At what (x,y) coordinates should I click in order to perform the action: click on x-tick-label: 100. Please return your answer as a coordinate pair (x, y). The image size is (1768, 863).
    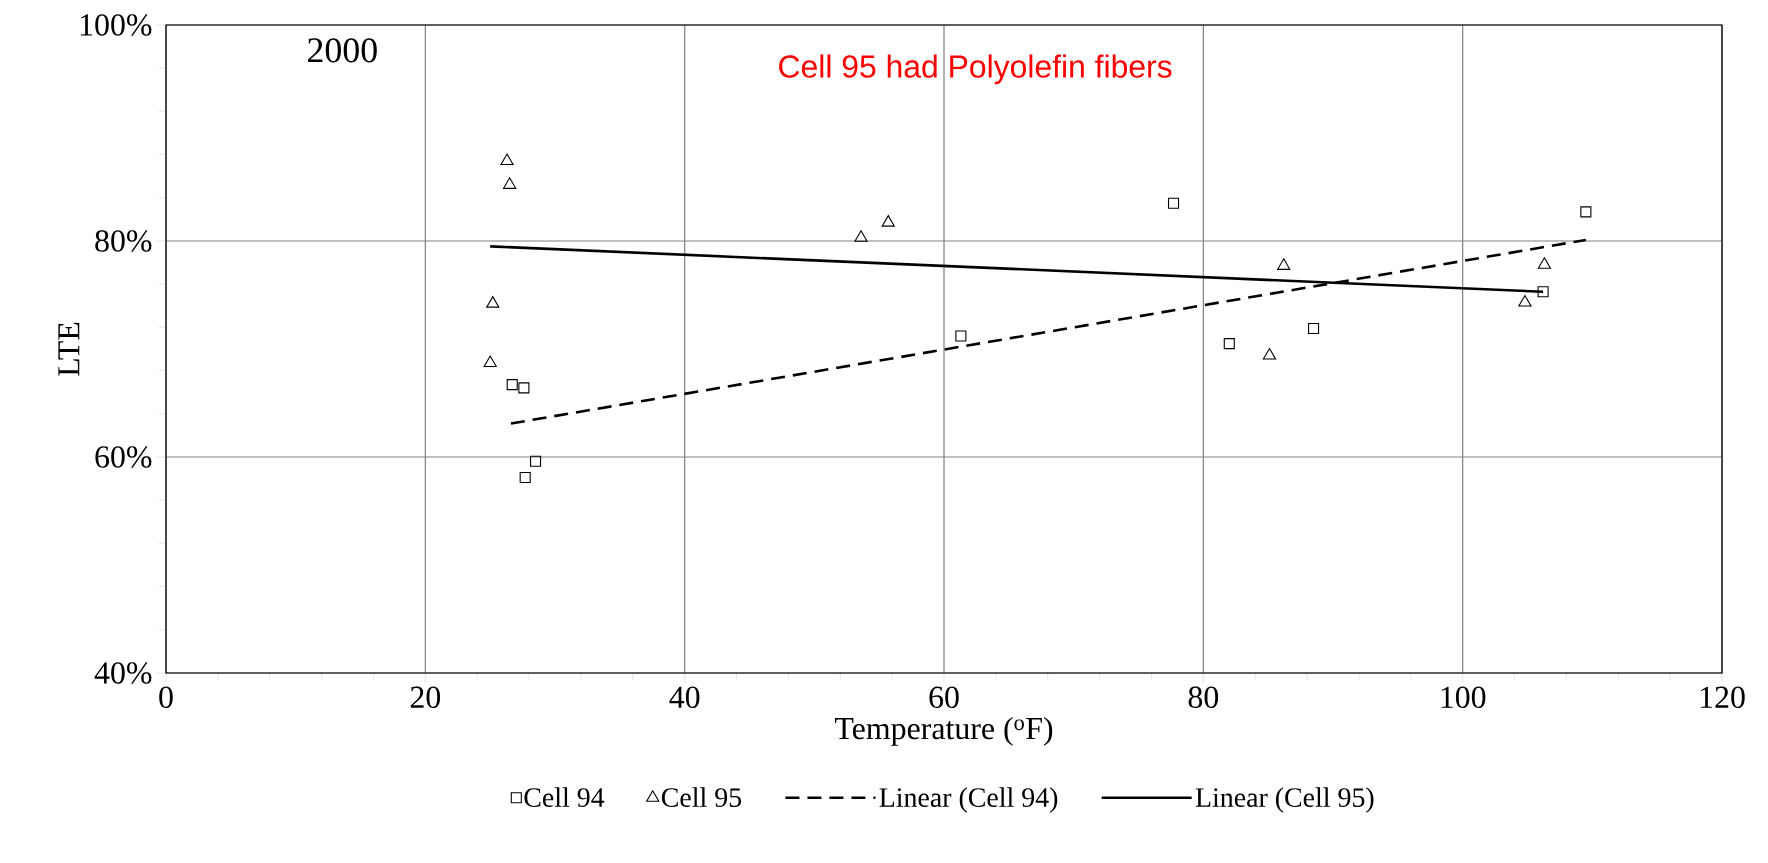
    Looking at the image, I should click on (1463, 697).